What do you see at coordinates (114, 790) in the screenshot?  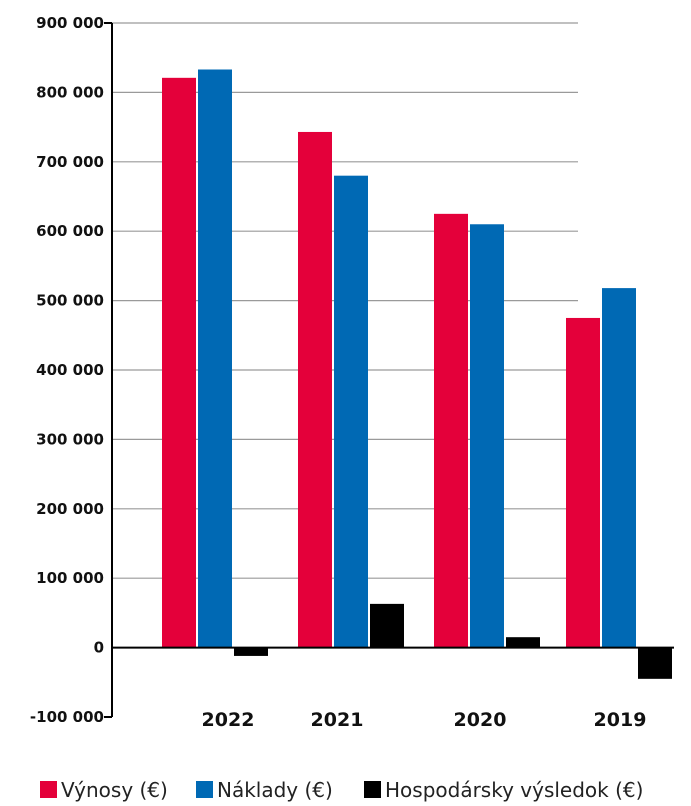 I see `legend-label-0: Výnosy (€)` at bounding box center [114, 790].